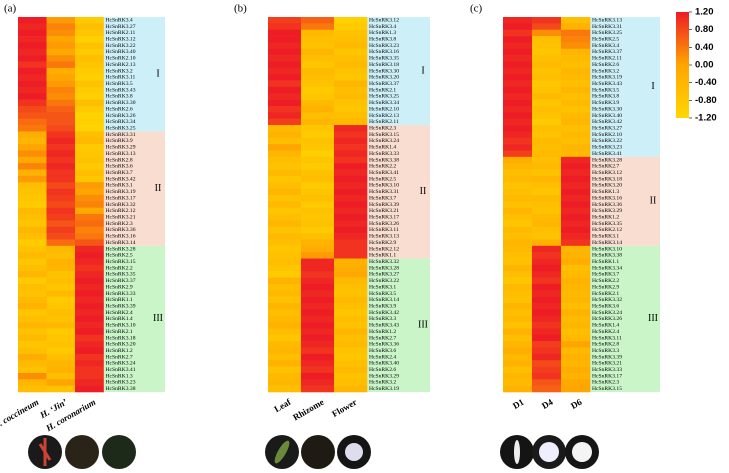 The width and height of the screenshot is (729, 473). What do you see at coordinates (121, 148) in the screenshot?
I see `row-label: HcSnRK3.29` at bounding box center [121, 148].